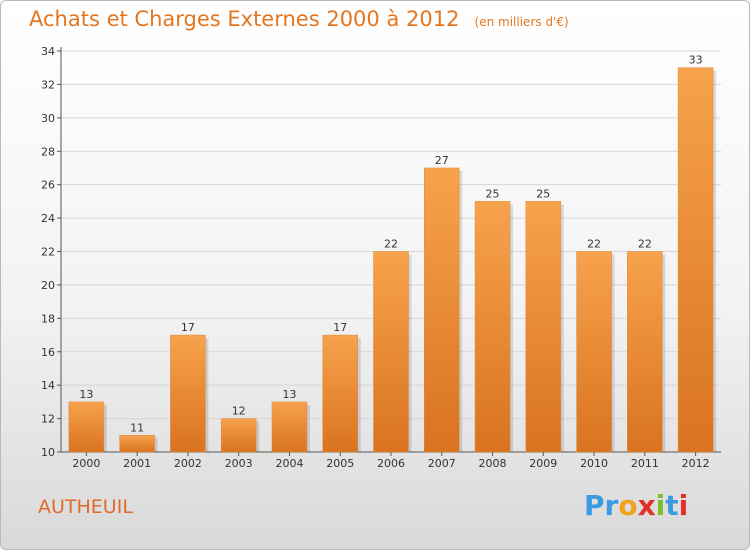 This screenshot has height=550, width=750. What do you see at coordinates (244, 19) in the screenshot?
I see `chart-title: Achats et Charges Externes 2000 à 2012` at bounding box center [244, 19].